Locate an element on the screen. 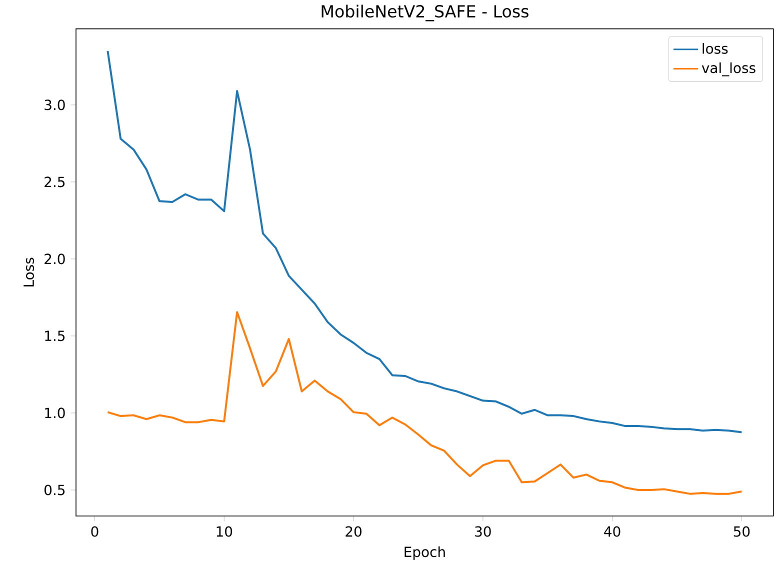 The height and width of the screenshot is (574, 776). y-tick-label: 2.0 is located at coordinates (54, 259).